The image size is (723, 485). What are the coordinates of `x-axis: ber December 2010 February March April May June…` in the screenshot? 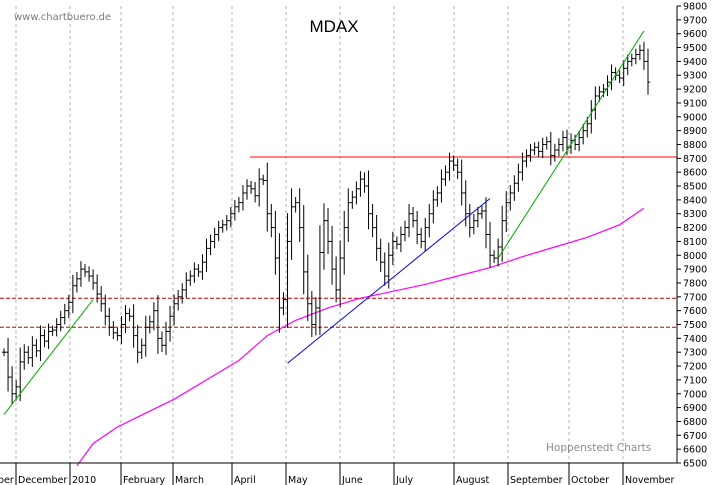 It's located at (338, 473).